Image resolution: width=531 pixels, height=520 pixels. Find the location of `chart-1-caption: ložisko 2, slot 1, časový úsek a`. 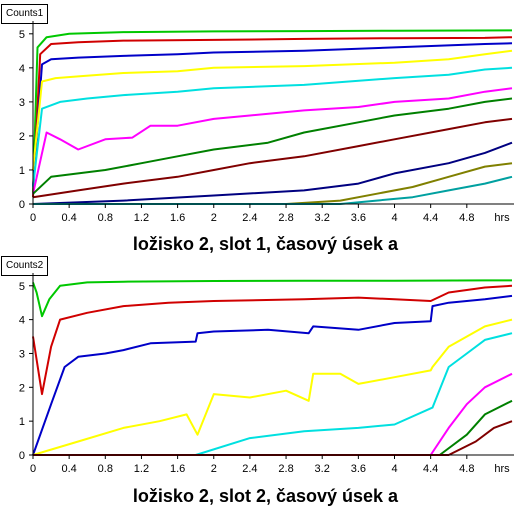

chart-1-caption: ložisko 2, slot 1, časový úsek a is located at coordinates (265, 244).